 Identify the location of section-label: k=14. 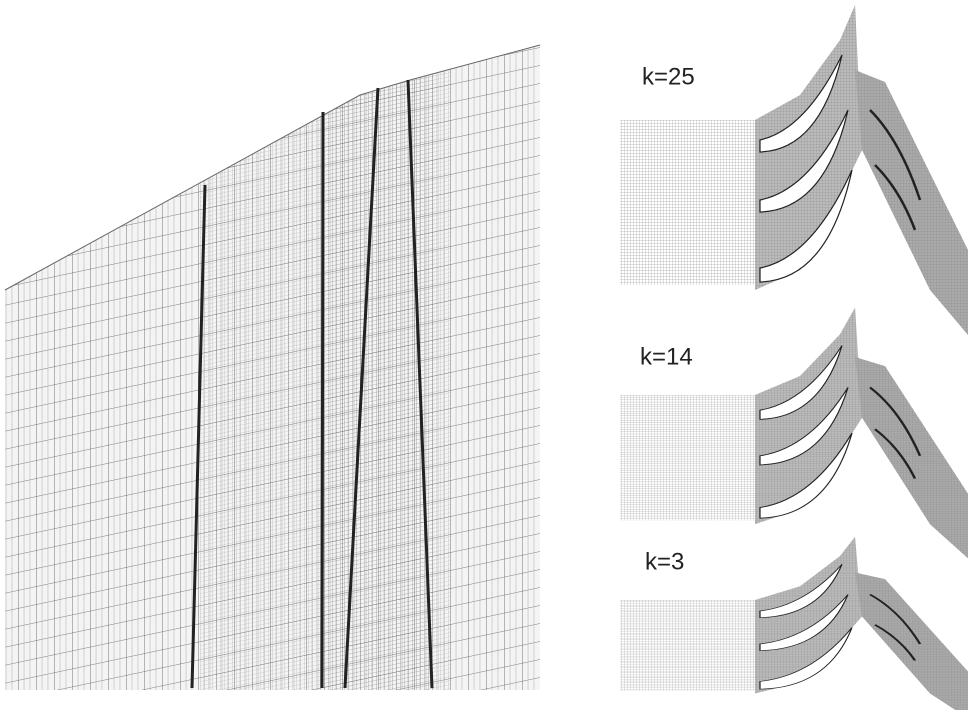
(666, 356).